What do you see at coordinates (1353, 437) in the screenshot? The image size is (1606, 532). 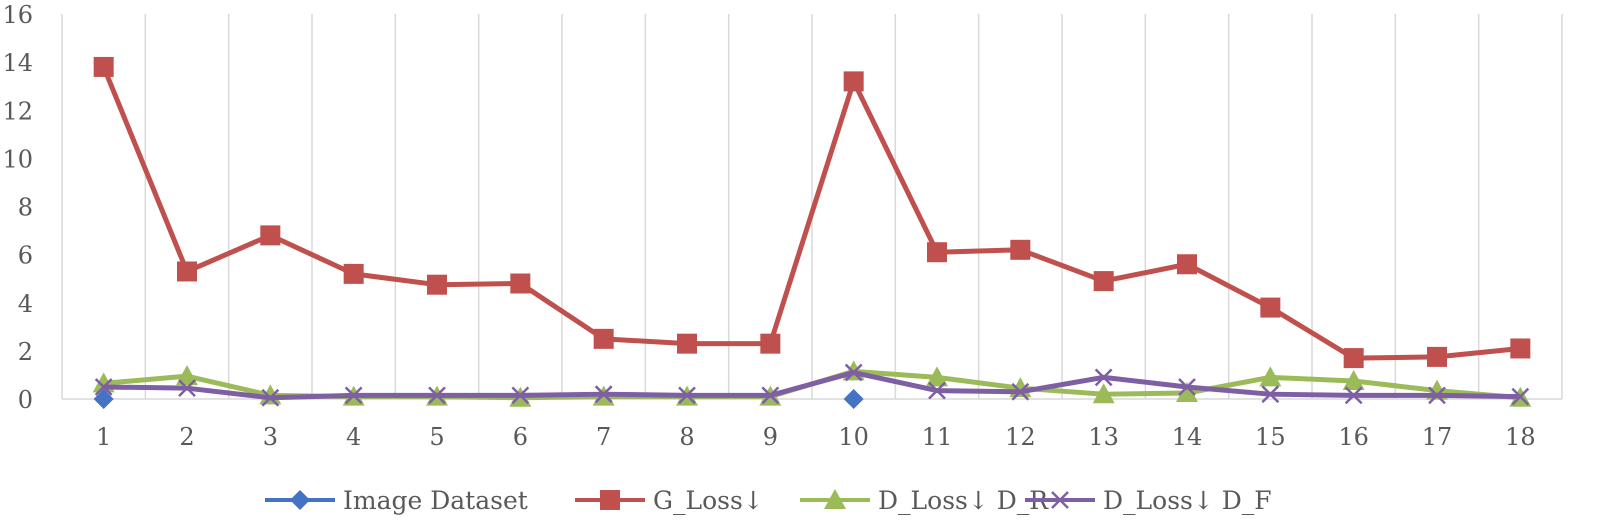 I see `x-tick-label: 16` at bounding box center [1353, 437].